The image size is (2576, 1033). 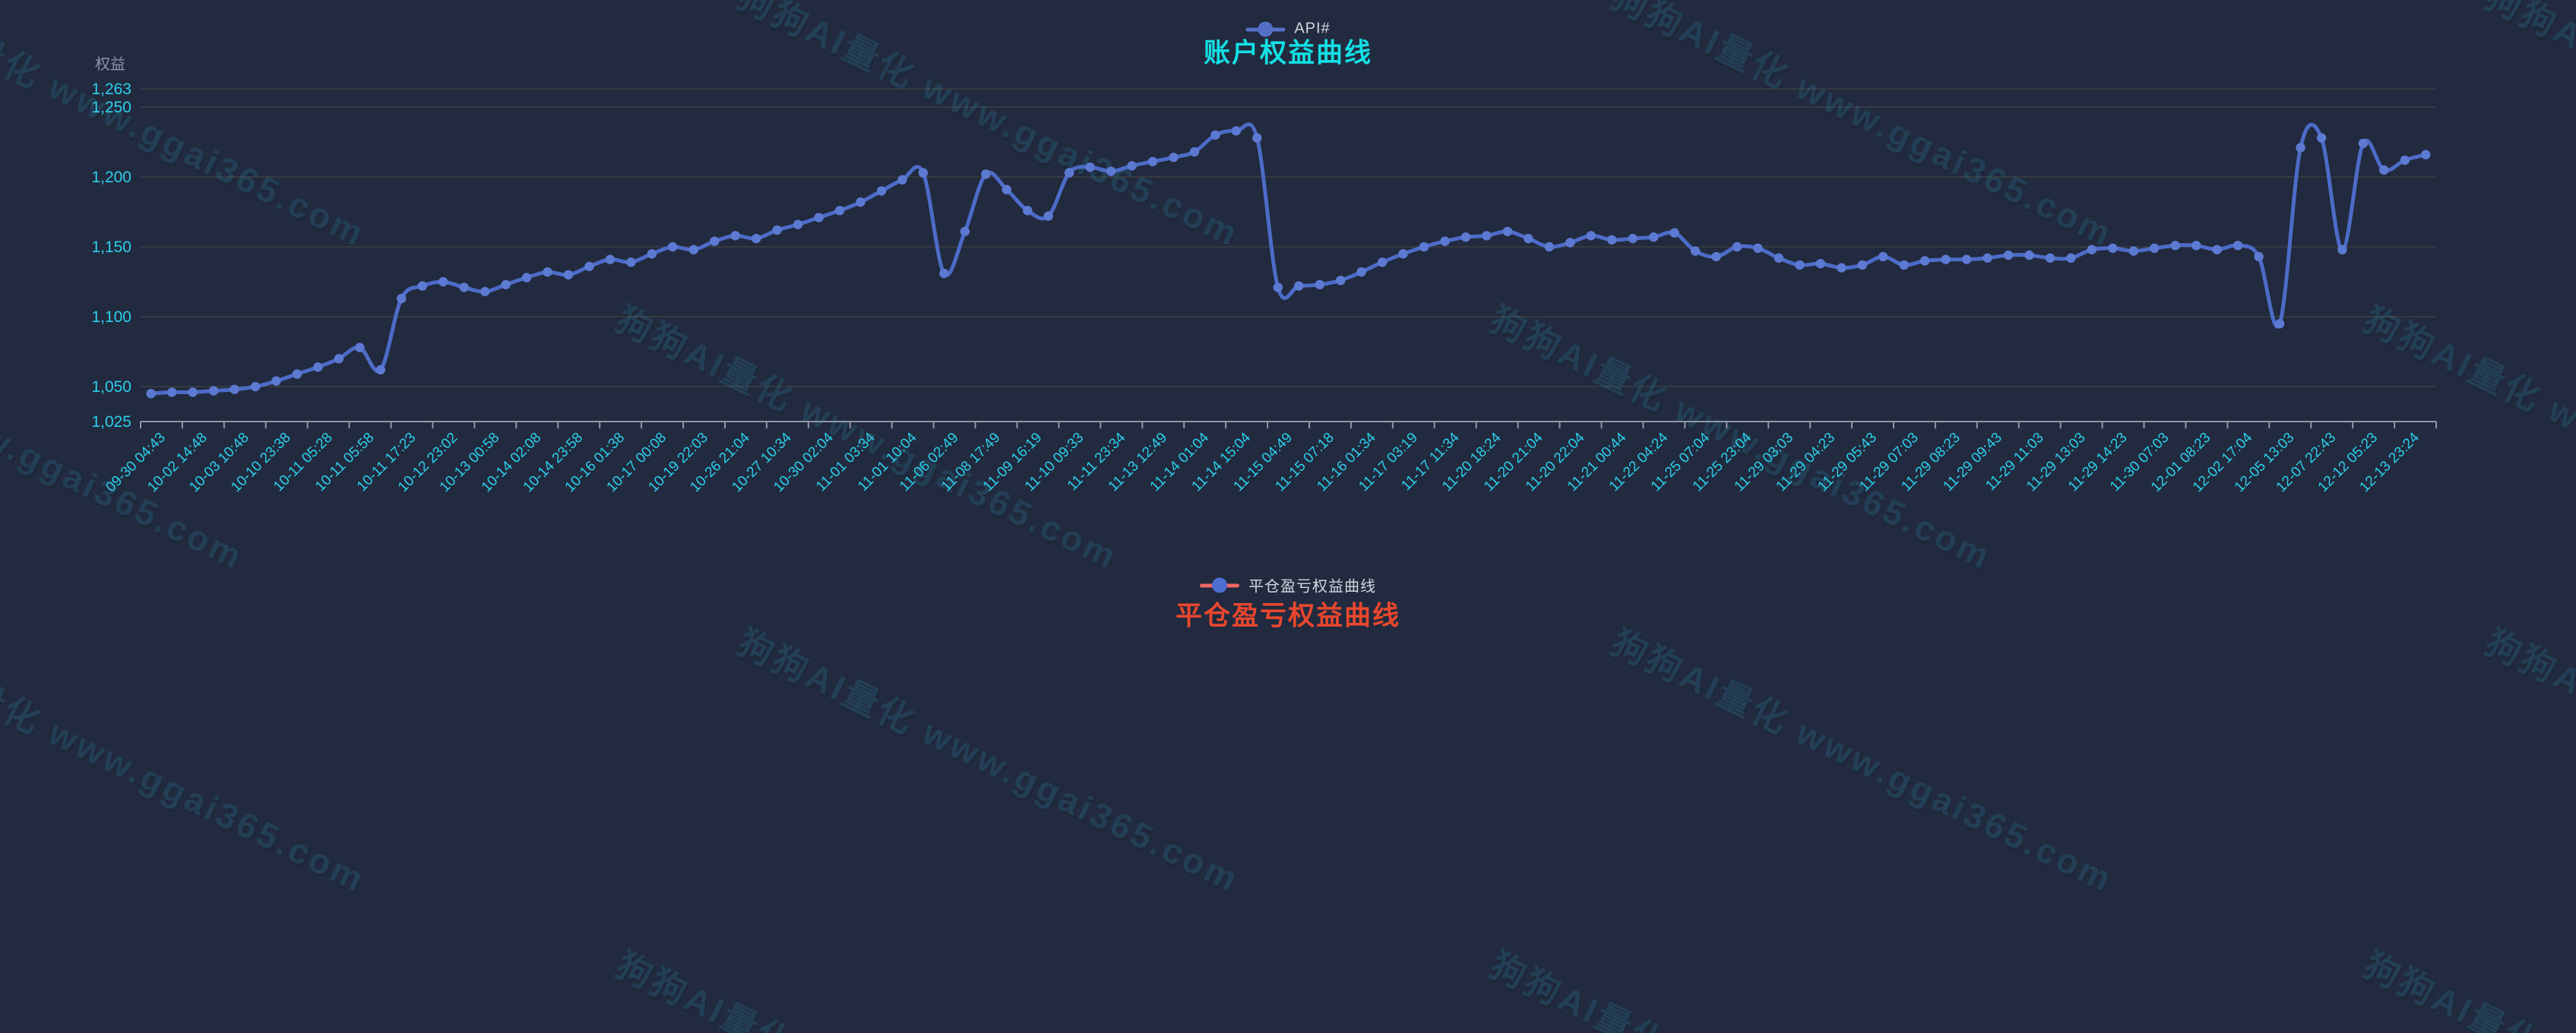 I want to click on svg-text: 1,200, so click(x=111, y=177).